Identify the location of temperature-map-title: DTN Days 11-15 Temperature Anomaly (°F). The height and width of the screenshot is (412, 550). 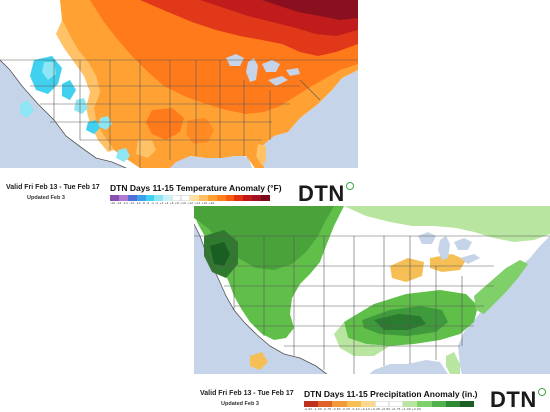
(196, 188).